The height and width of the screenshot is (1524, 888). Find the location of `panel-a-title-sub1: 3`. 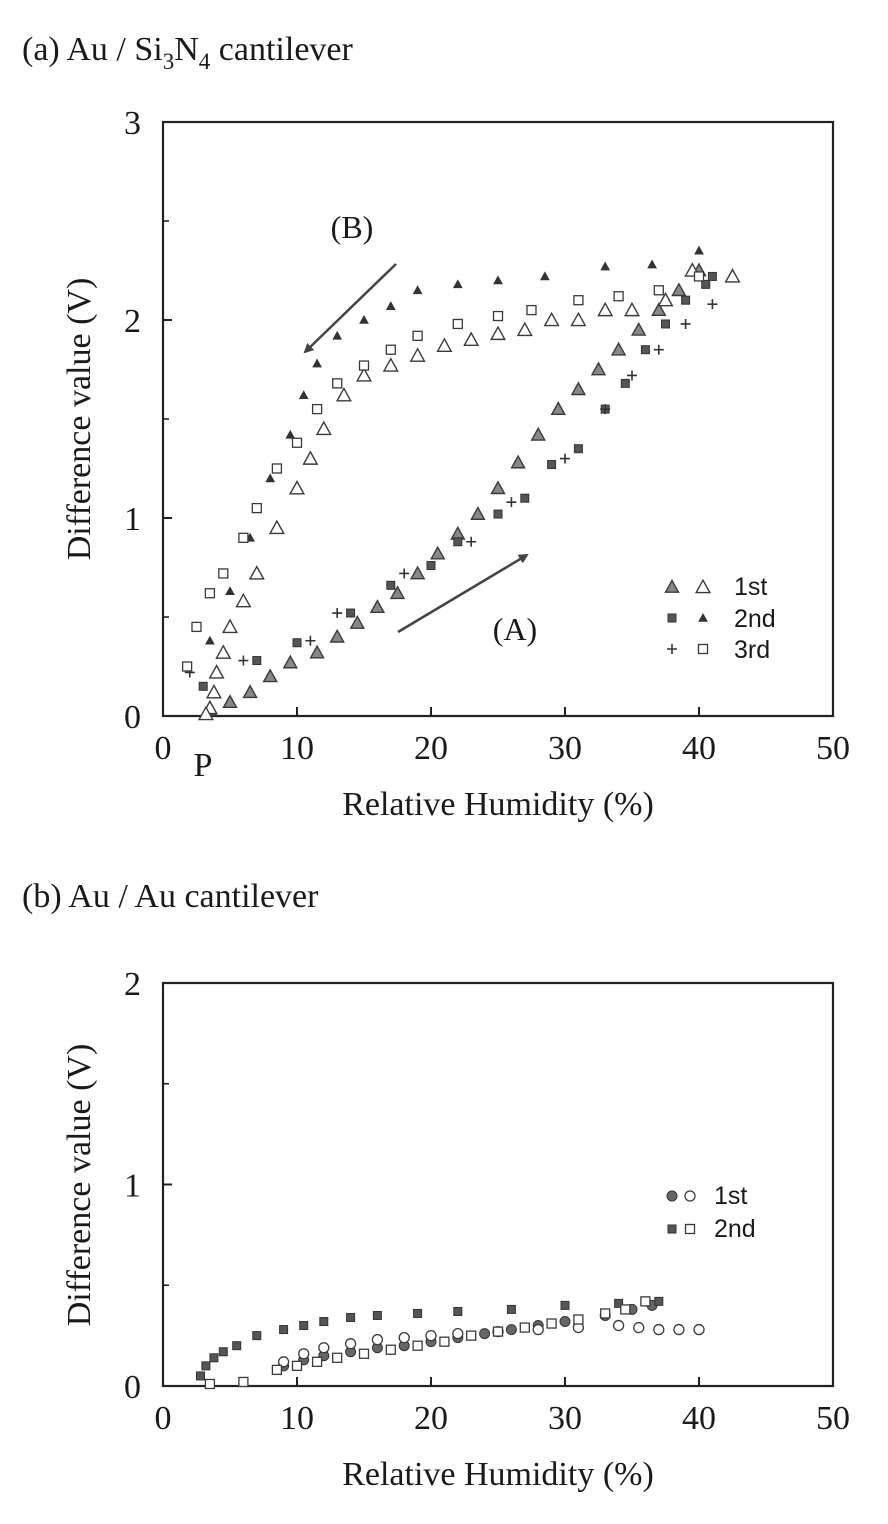

panel-a-title-sub1: 3 is located at coordinates (169, 61).